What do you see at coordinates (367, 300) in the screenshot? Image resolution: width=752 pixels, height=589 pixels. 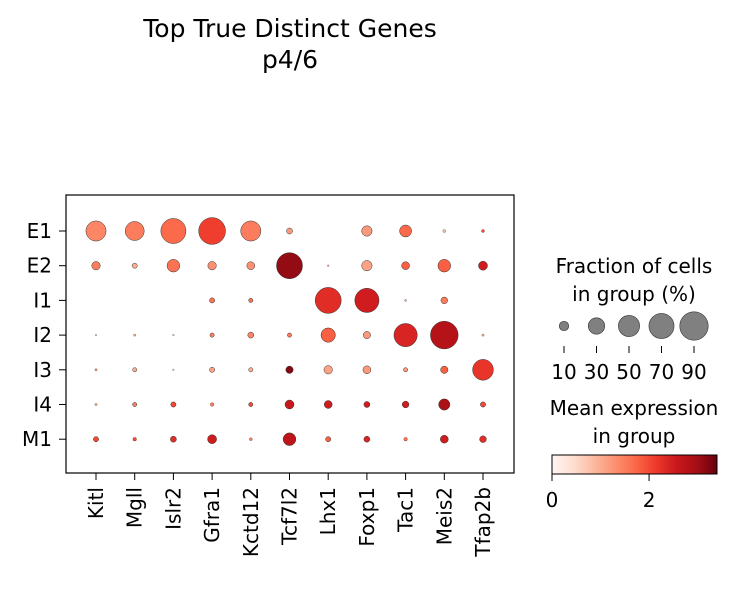 I see `dot-I1-Foxp1` at bounding box center [367, 300].